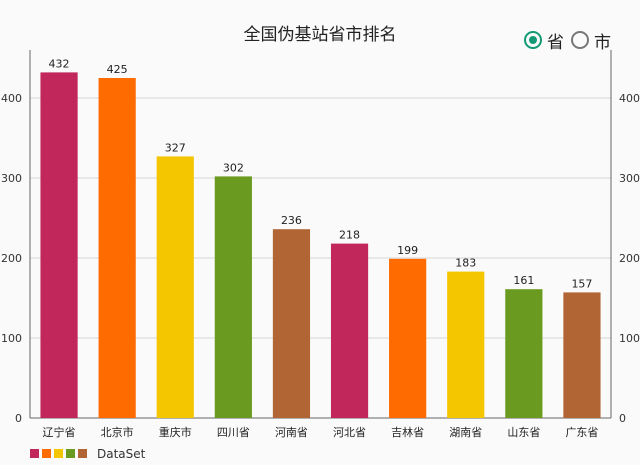 Image resolution: width=640 pixels, height=465 pixels. What do you see at coordinates (407, 250) in the screenshot?
I see `bar-value-label: 199` at bounding box center [407, 250].